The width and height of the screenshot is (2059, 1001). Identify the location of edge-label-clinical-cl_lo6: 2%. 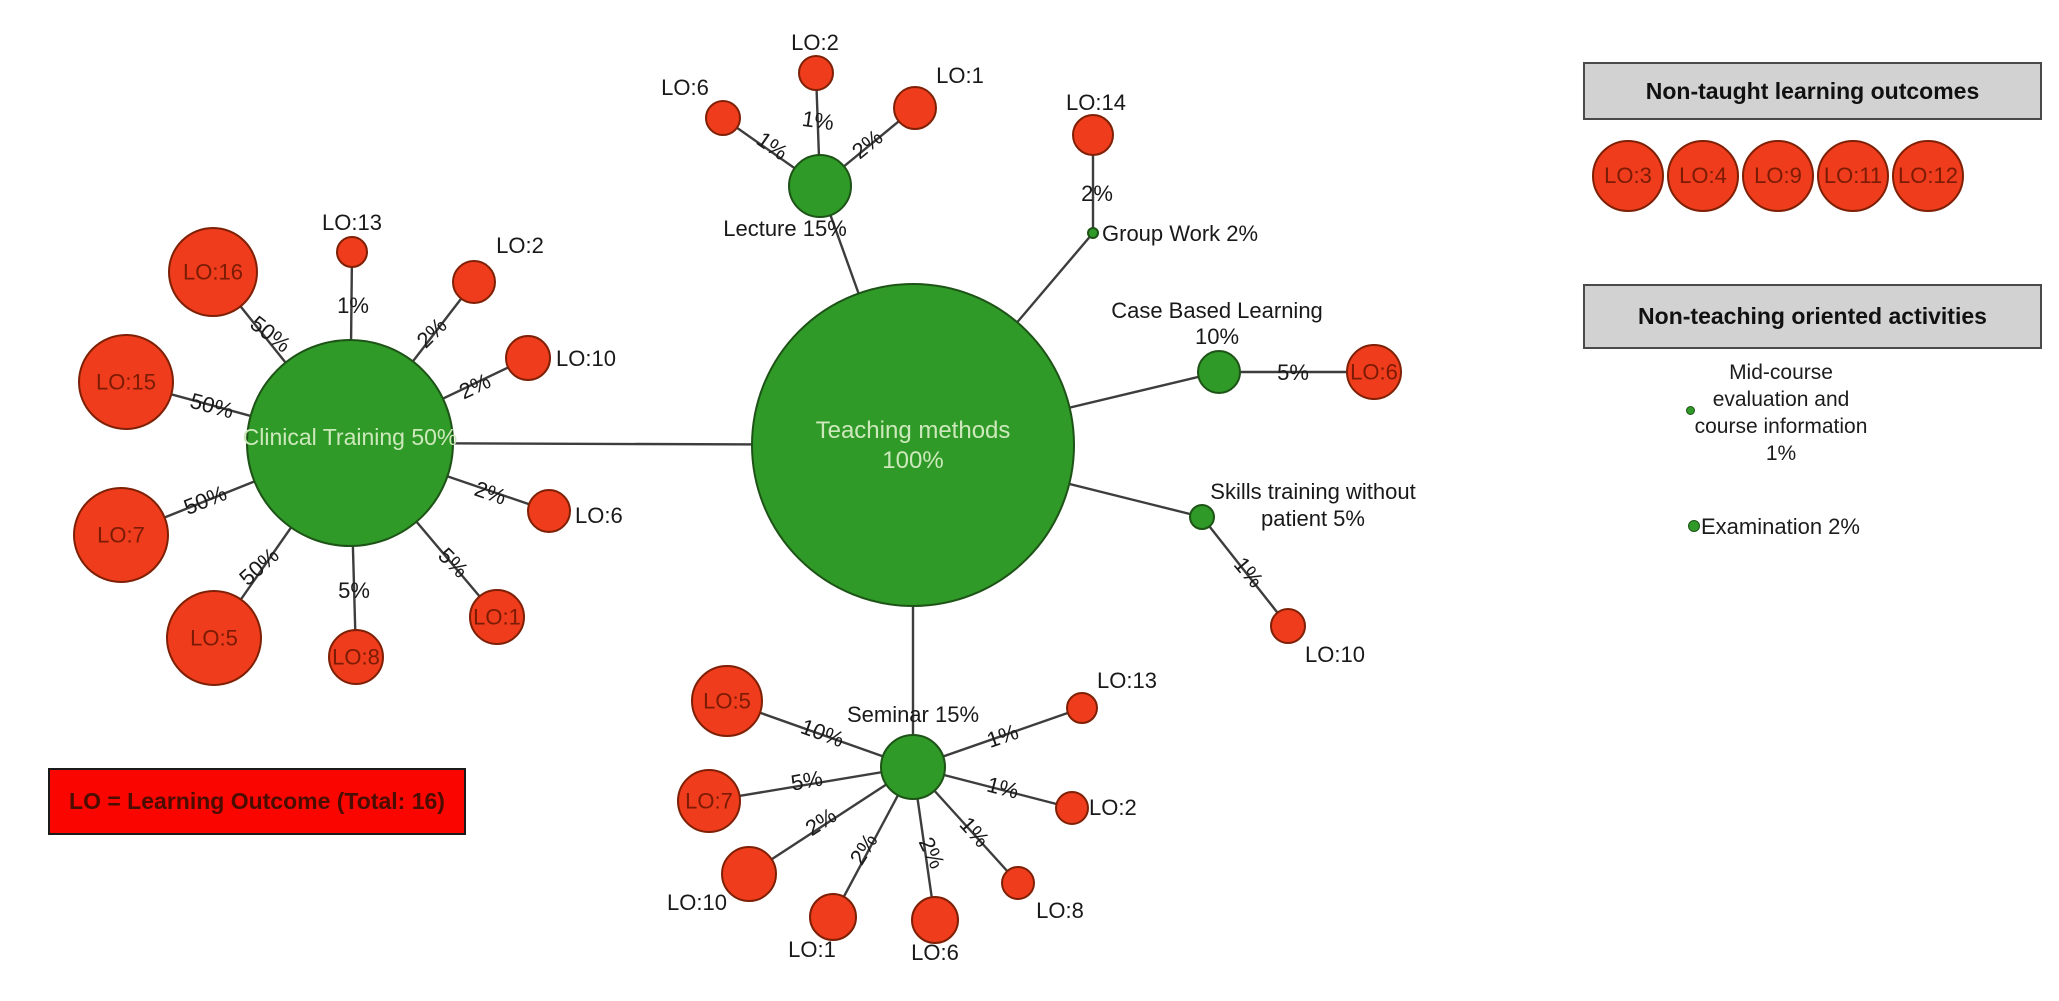
(490, 493).